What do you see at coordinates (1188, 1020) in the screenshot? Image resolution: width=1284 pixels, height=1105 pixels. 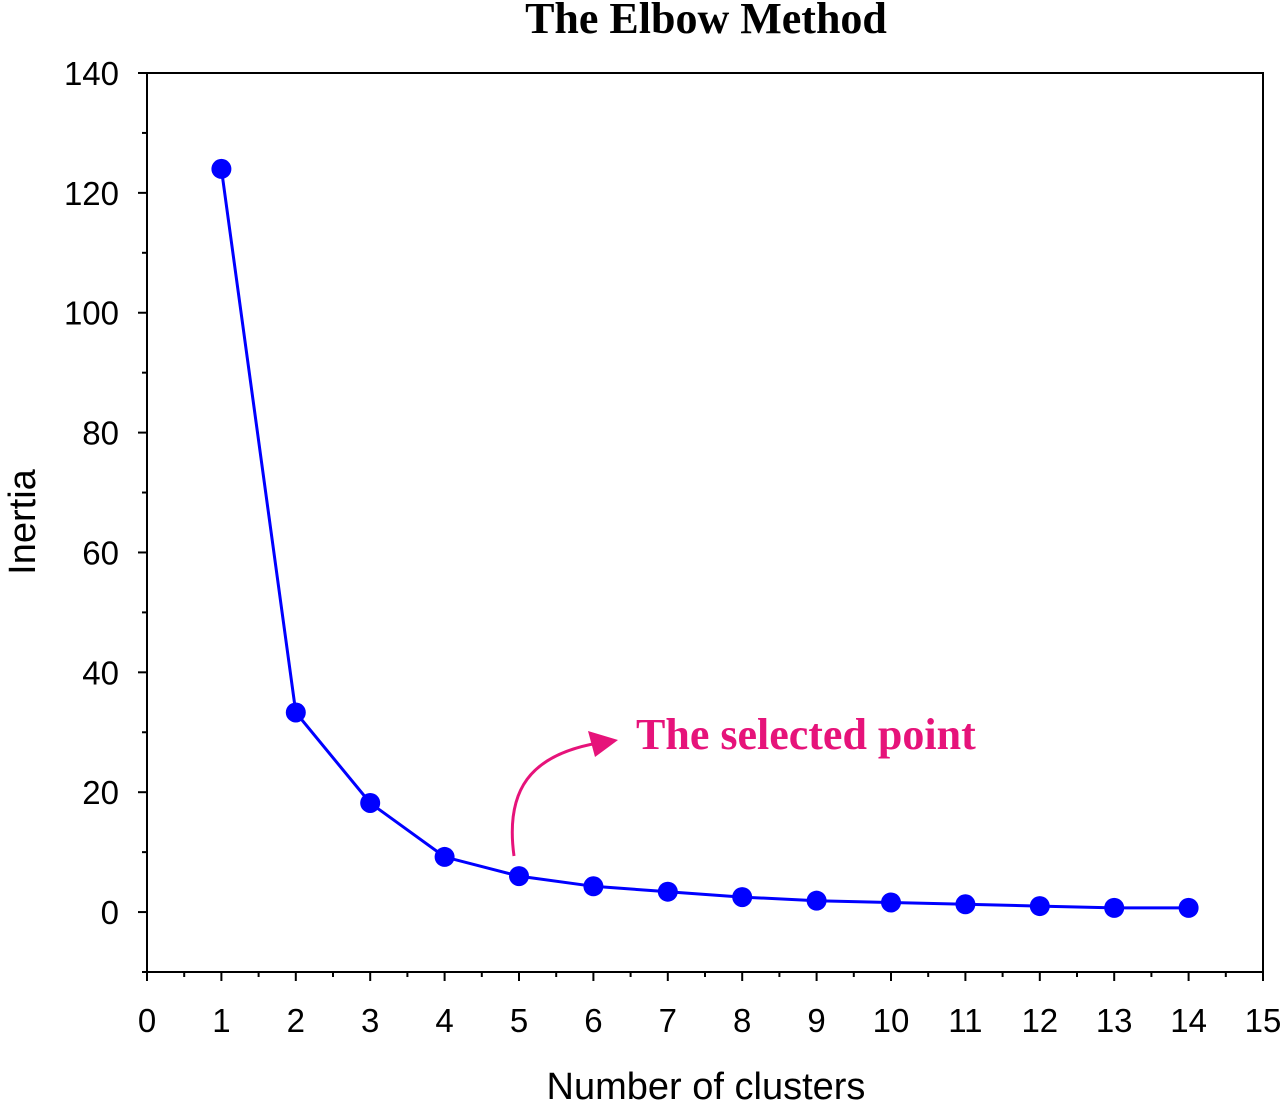 I see `x-tick-label: 14` at bounding box center [1188, 1020].